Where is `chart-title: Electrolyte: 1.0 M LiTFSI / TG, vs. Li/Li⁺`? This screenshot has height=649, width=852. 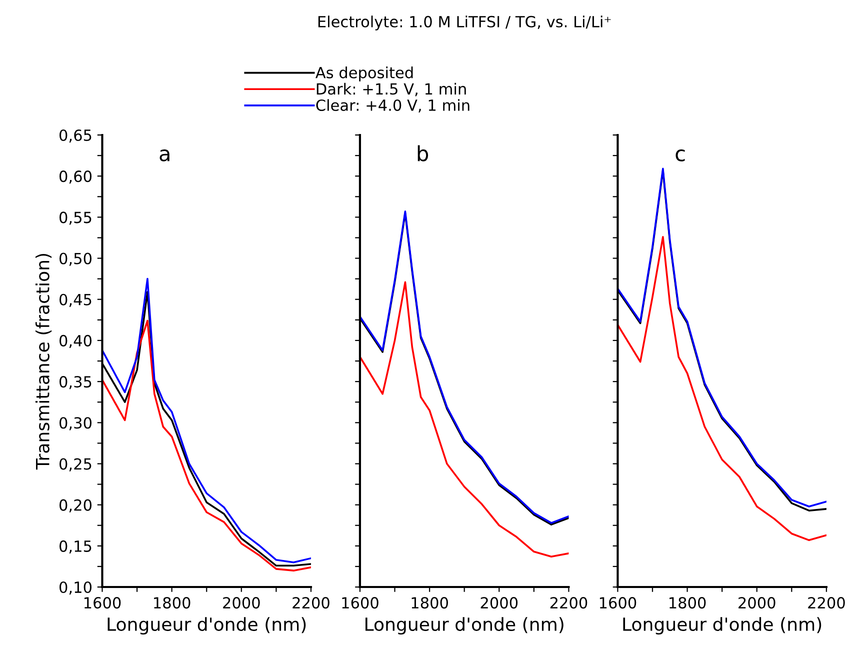 chart-title: Electrolyte: 1.0 M LiTFSI / TG, vs. Li/Li⁺ is located at coordinates (464, 23).